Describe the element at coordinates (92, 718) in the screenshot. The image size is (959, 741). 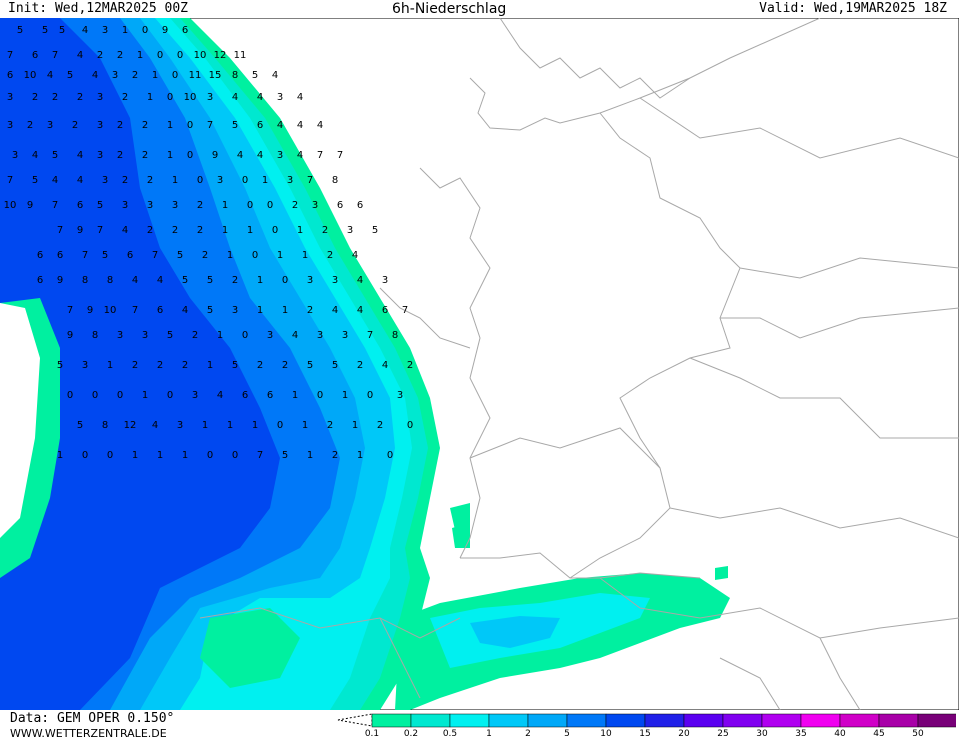
I see `data-source-label: Data: GEM OPER 0.150°` at that location.